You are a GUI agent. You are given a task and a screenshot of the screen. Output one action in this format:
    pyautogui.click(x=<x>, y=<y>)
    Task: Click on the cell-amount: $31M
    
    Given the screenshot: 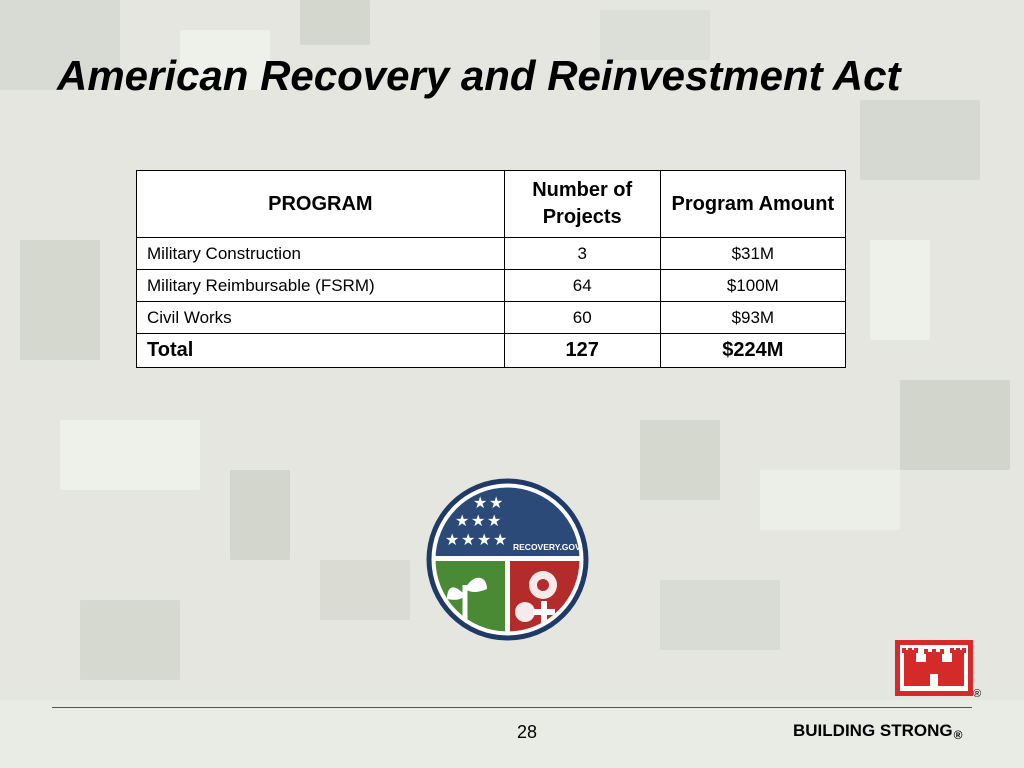 What is the action you would take?
    pyautogui.click(x=753, y=253)
    